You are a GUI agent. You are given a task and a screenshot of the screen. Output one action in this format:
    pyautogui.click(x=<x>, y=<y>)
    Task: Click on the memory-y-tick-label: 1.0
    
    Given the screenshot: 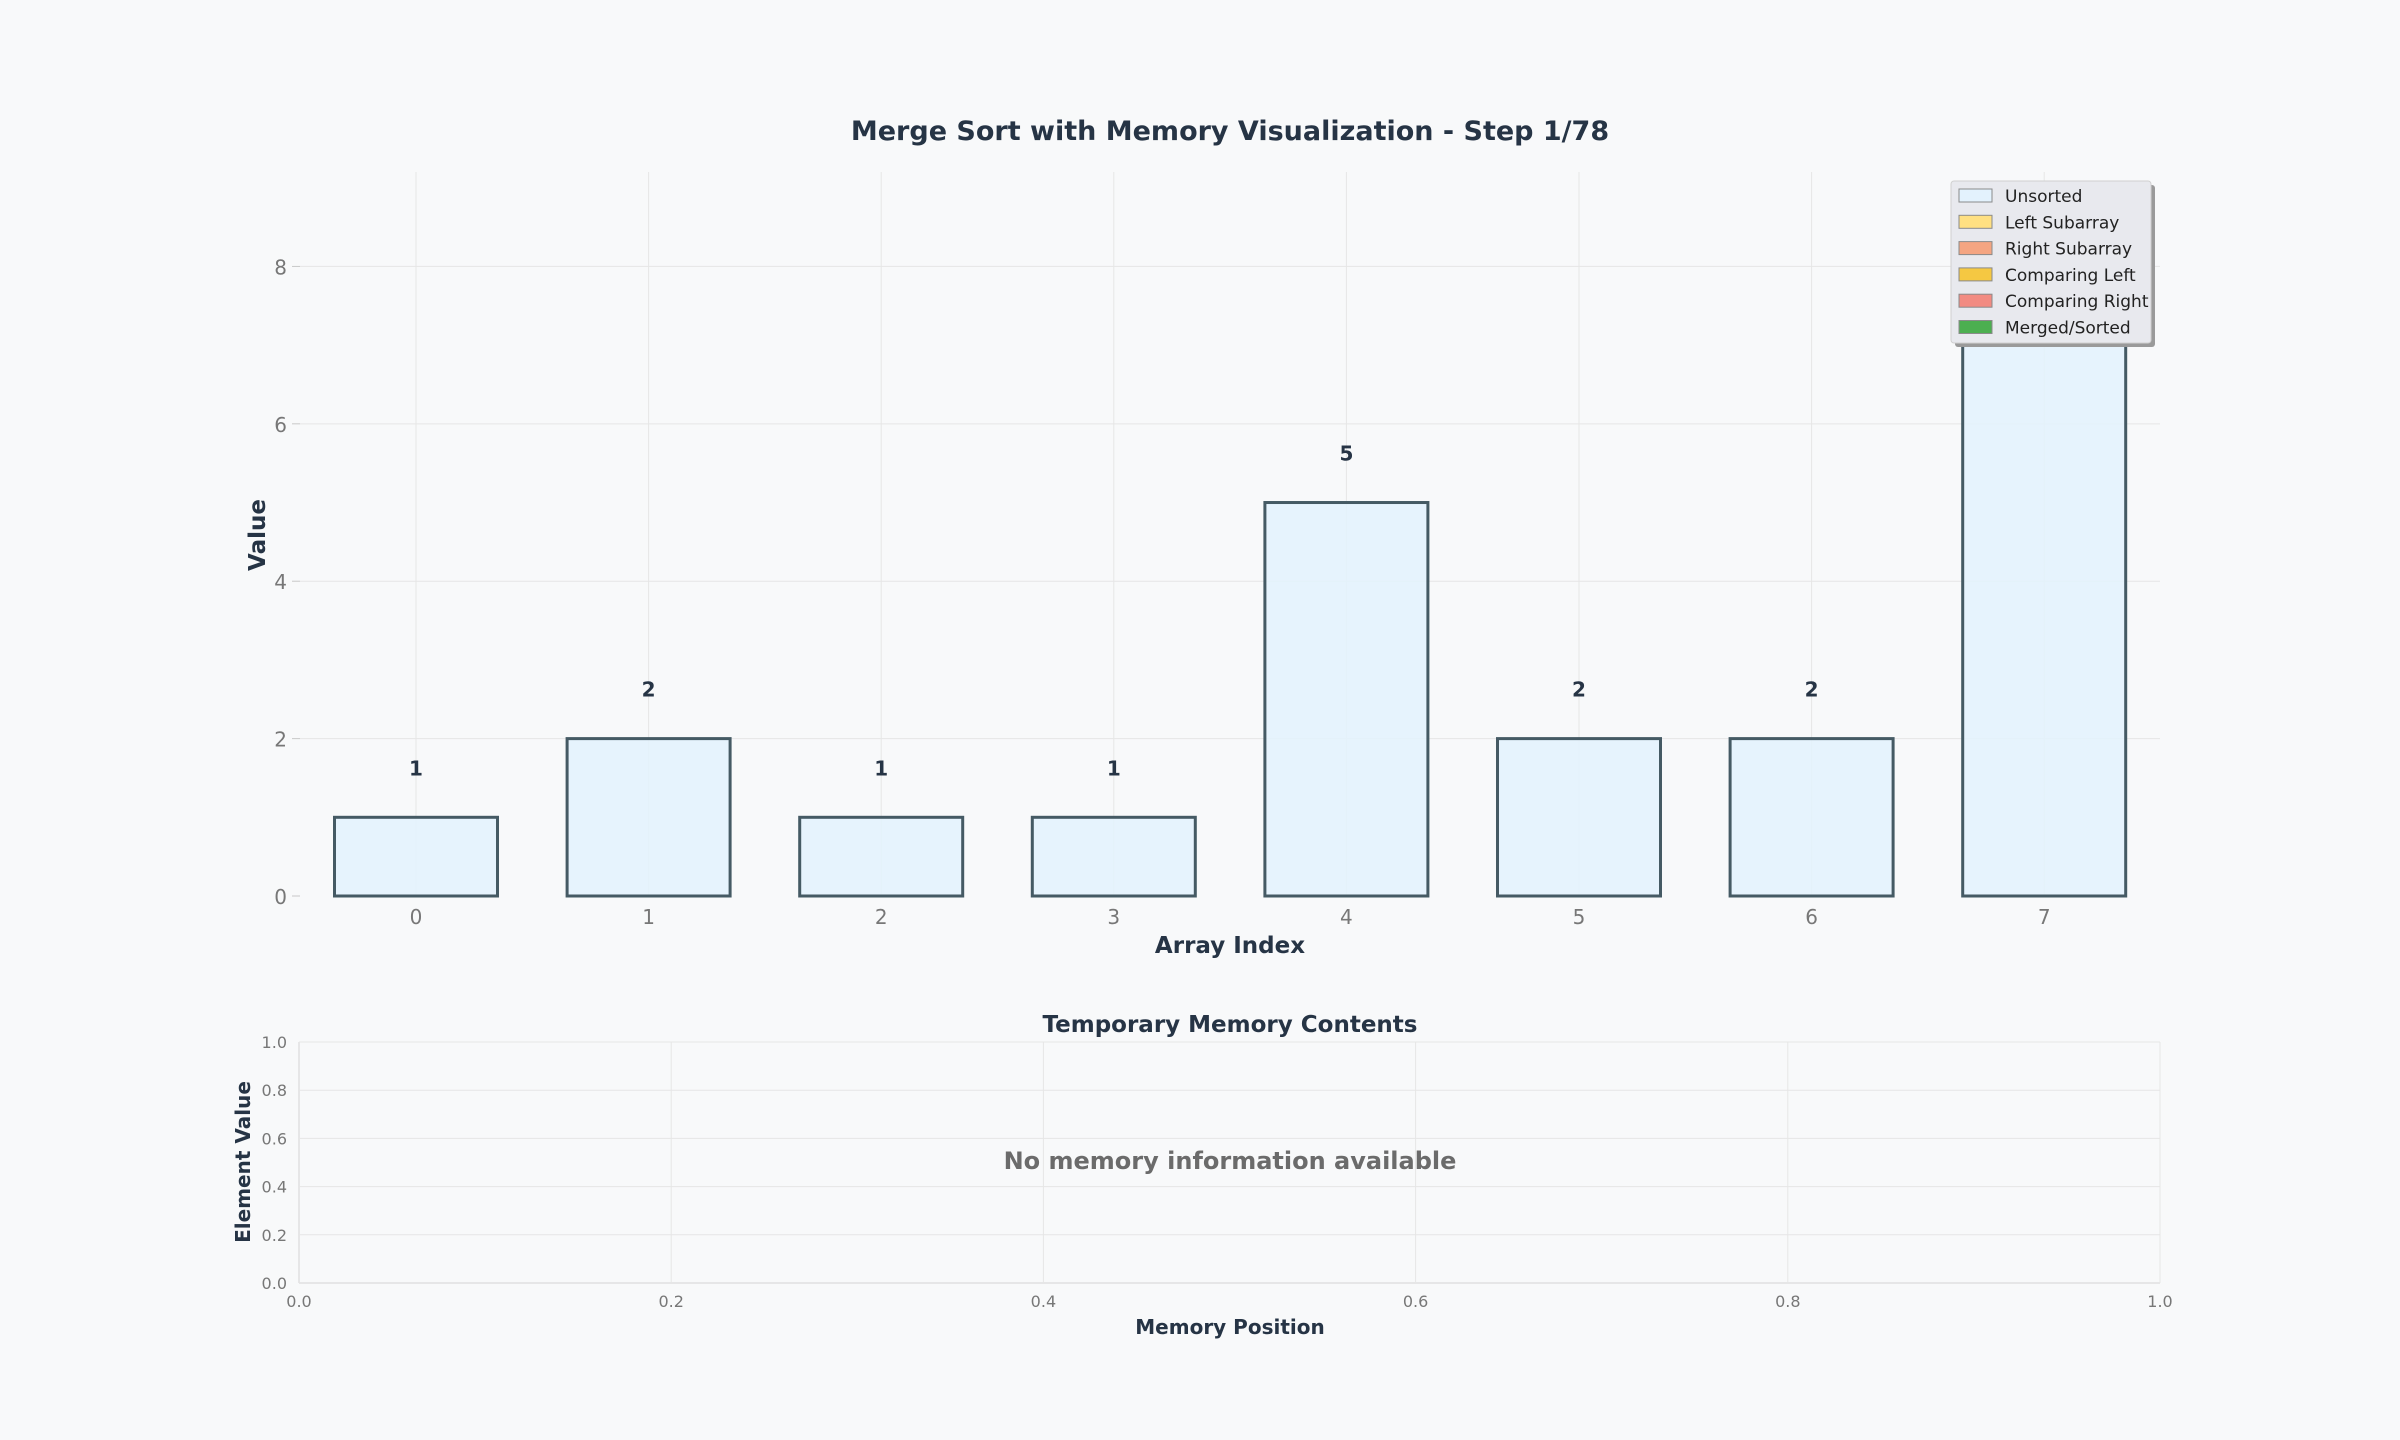 What is the action you would take?
    pyautogui.click(x=274, y=1042)
    